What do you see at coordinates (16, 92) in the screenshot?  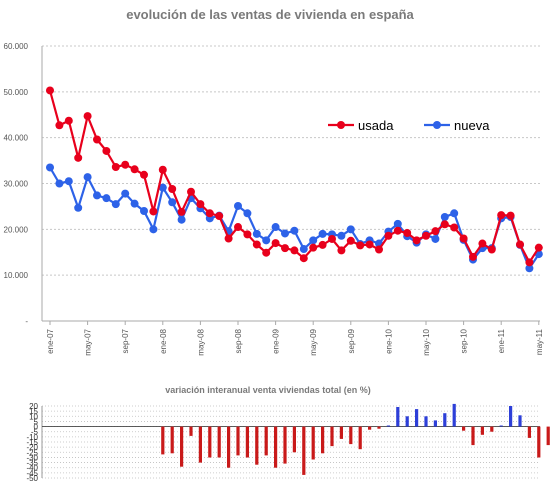 I see `y-tick-label: 50.000` at bounding box center [16, 92].